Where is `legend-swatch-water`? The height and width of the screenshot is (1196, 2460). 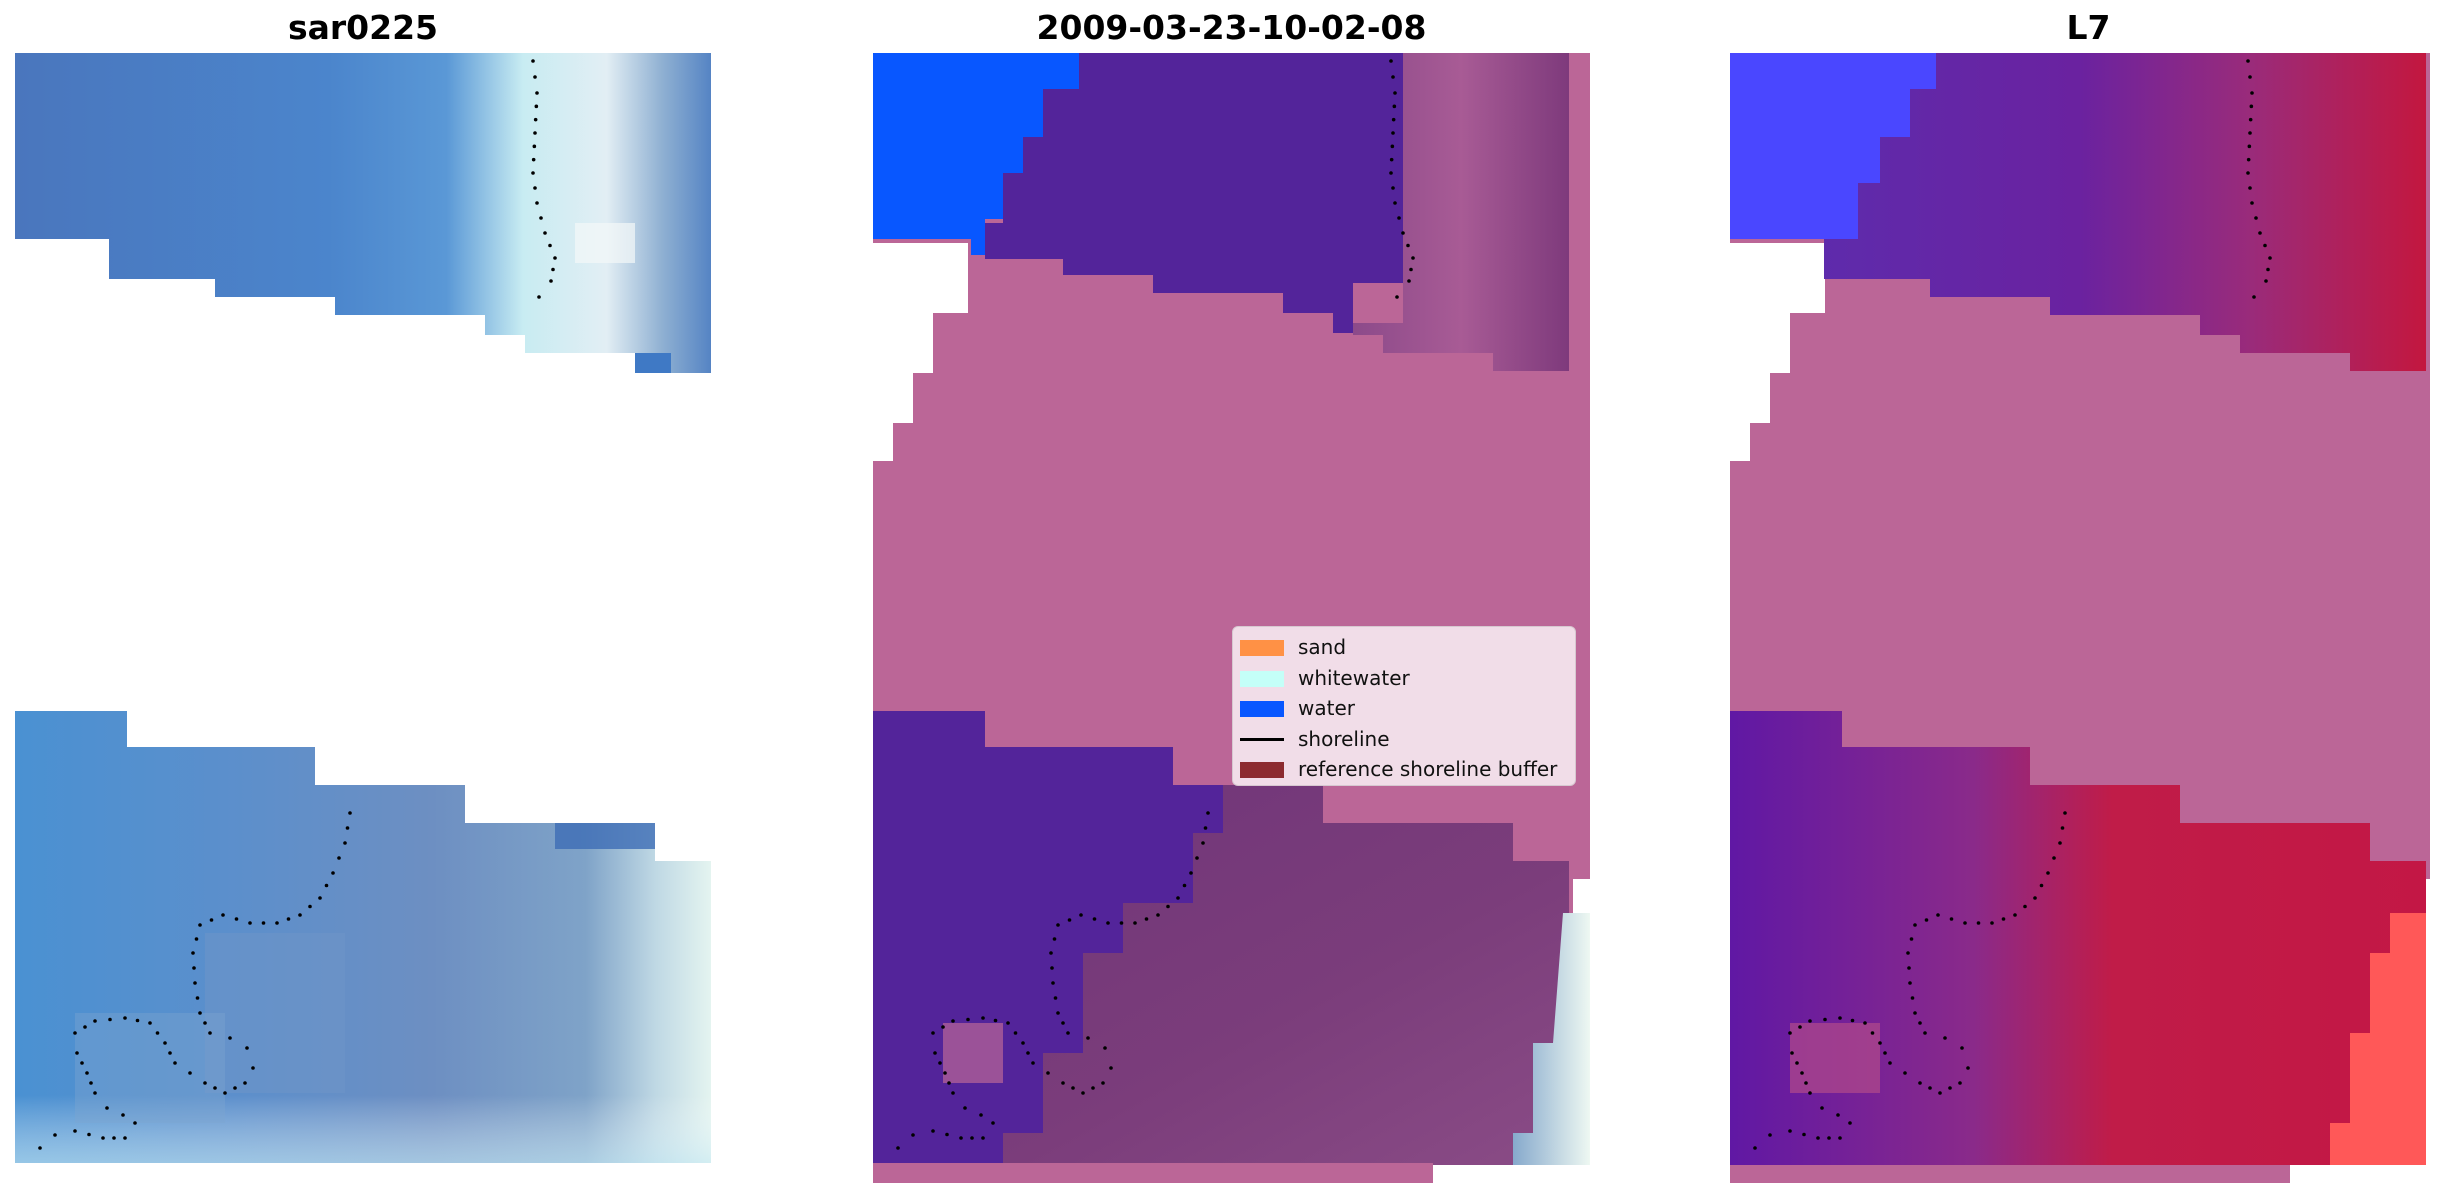 legend-swatch-water is located at coordinates (1262, 709).